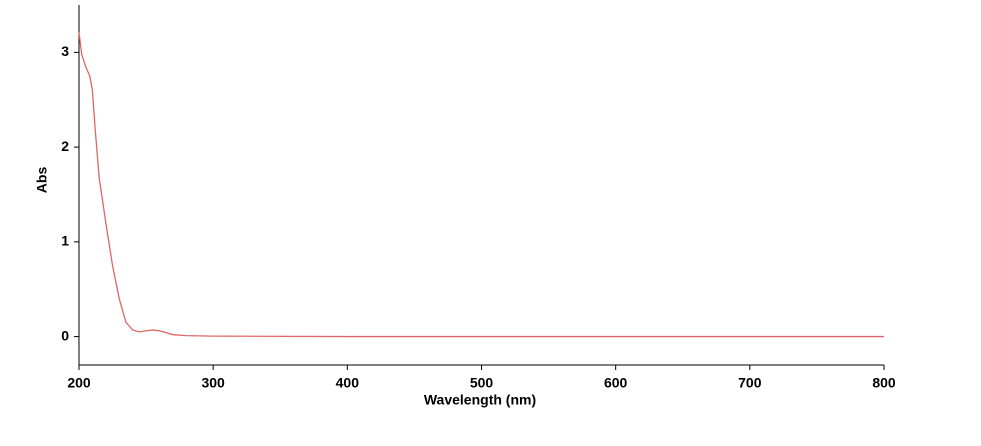 The width and height of the screenshot is (981, 446). Describe the element at coordinates (480, 400) in the screenshot. I see `x-axis-label: Wavelength (nm)` at that location.